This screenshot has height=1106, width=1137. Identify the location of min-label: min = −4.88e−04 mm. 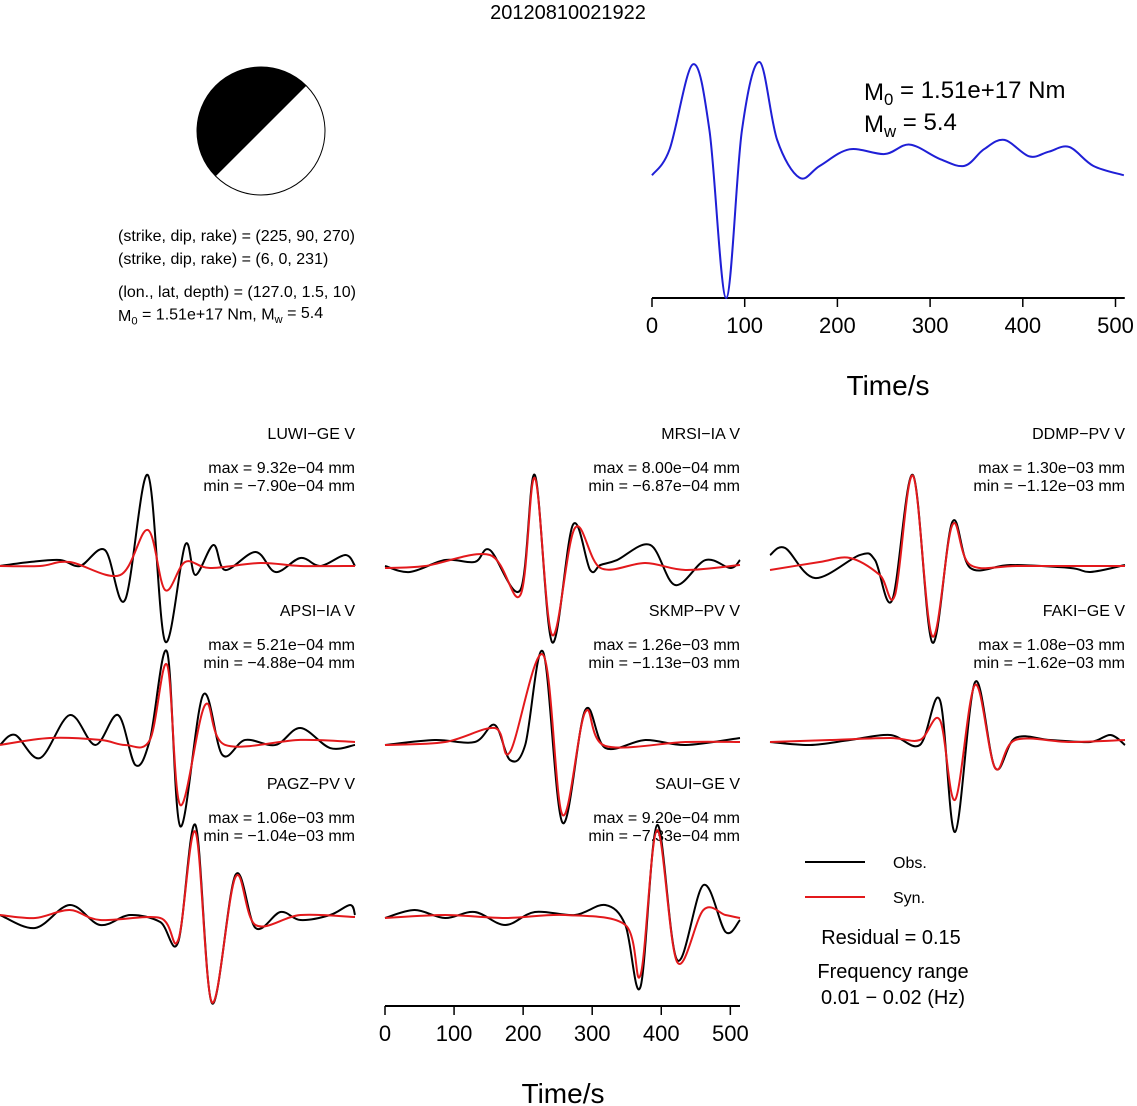
(279, 663).